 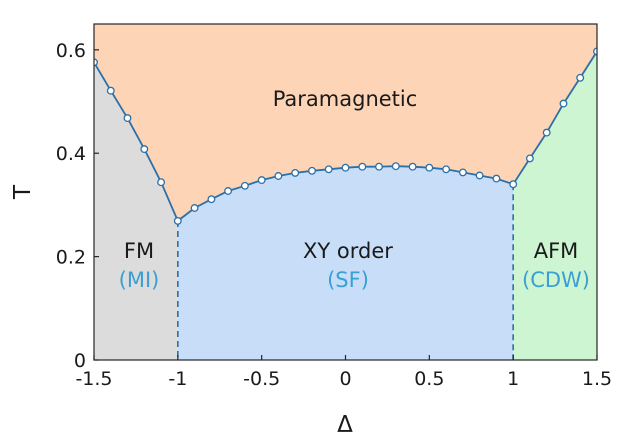 I want to click on y-tick-label: 0.2, so click(x=71, y=258).